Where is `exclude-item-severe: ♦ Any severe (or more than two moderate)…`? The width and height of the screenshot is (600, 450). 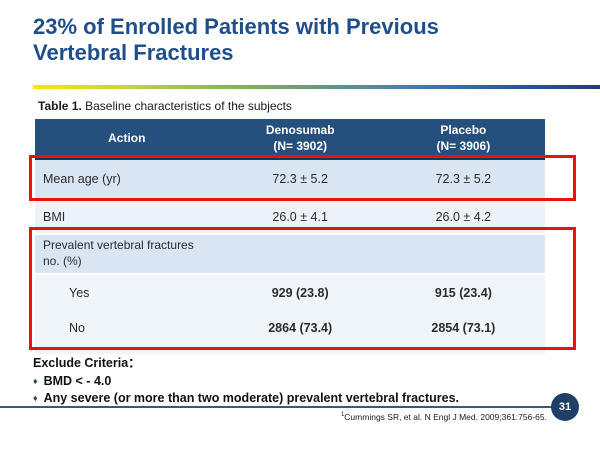 exclude-item-severe: ♦ Any severe (or more than two moderate)… is located at coordinates (246, 398).